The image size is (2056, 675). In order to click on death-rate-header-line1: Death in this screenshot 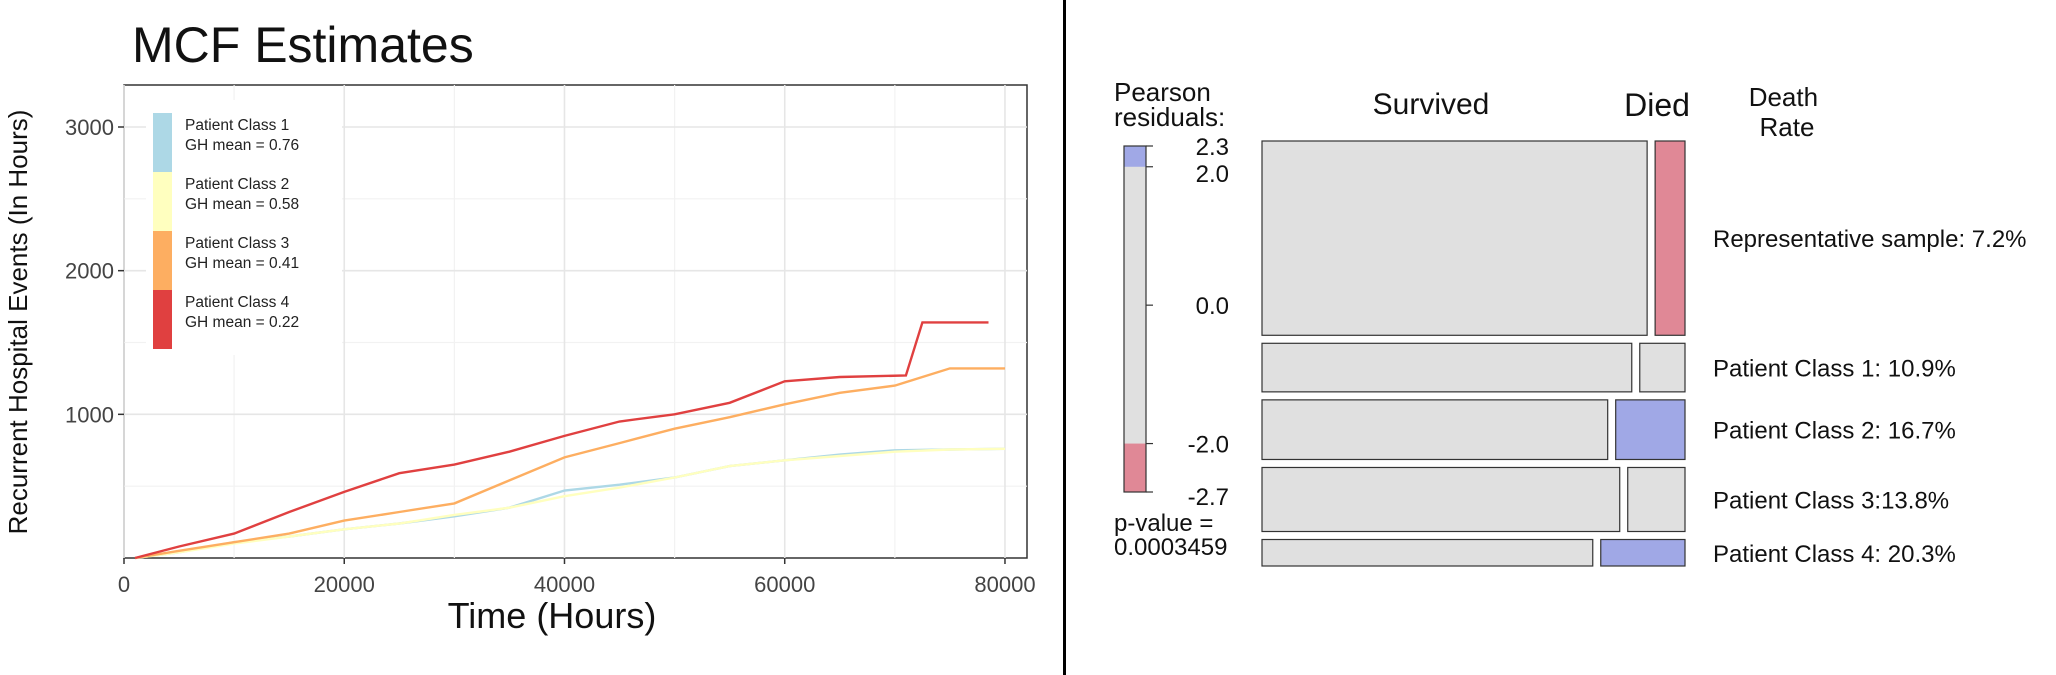, I will do `click(1783, 97)`.